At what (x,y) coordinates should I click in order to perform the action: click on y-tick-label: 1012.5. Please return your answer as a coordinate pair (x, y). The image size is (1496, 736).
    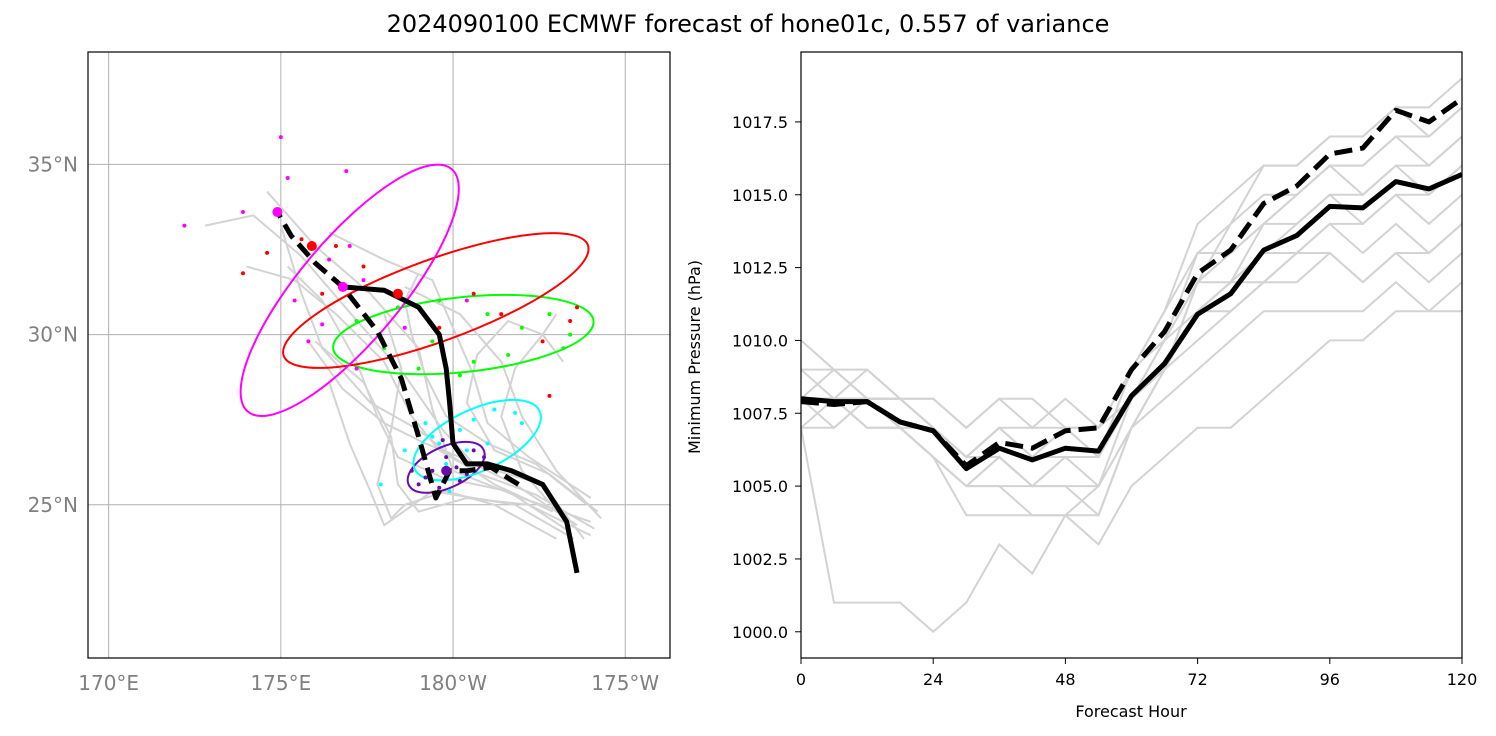
    Looking at the image, I should click on (760, 268).